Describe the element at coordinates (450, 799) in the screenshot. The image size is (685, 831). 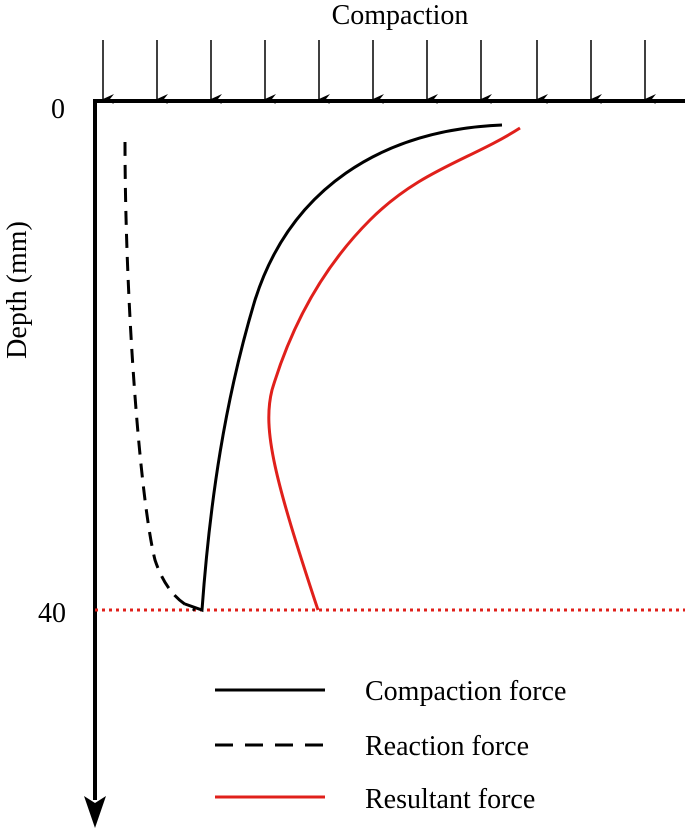
I see `legend-label: Resultant force` at that location.